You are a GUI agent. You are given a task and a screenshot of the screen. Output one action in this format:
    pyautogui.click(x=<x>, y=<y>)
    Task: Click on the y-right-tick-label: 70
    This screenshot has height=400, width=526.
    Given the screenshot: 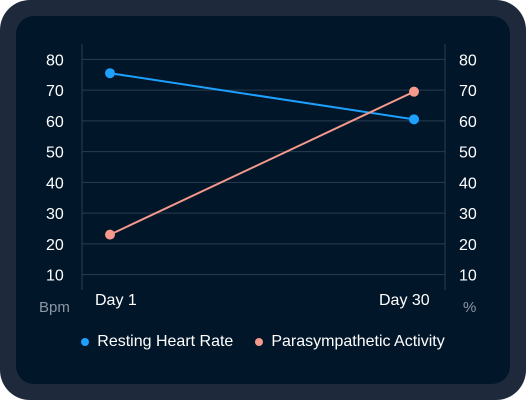 What is the action you would take?
    pyautogui.click(x=468, y=91)
    